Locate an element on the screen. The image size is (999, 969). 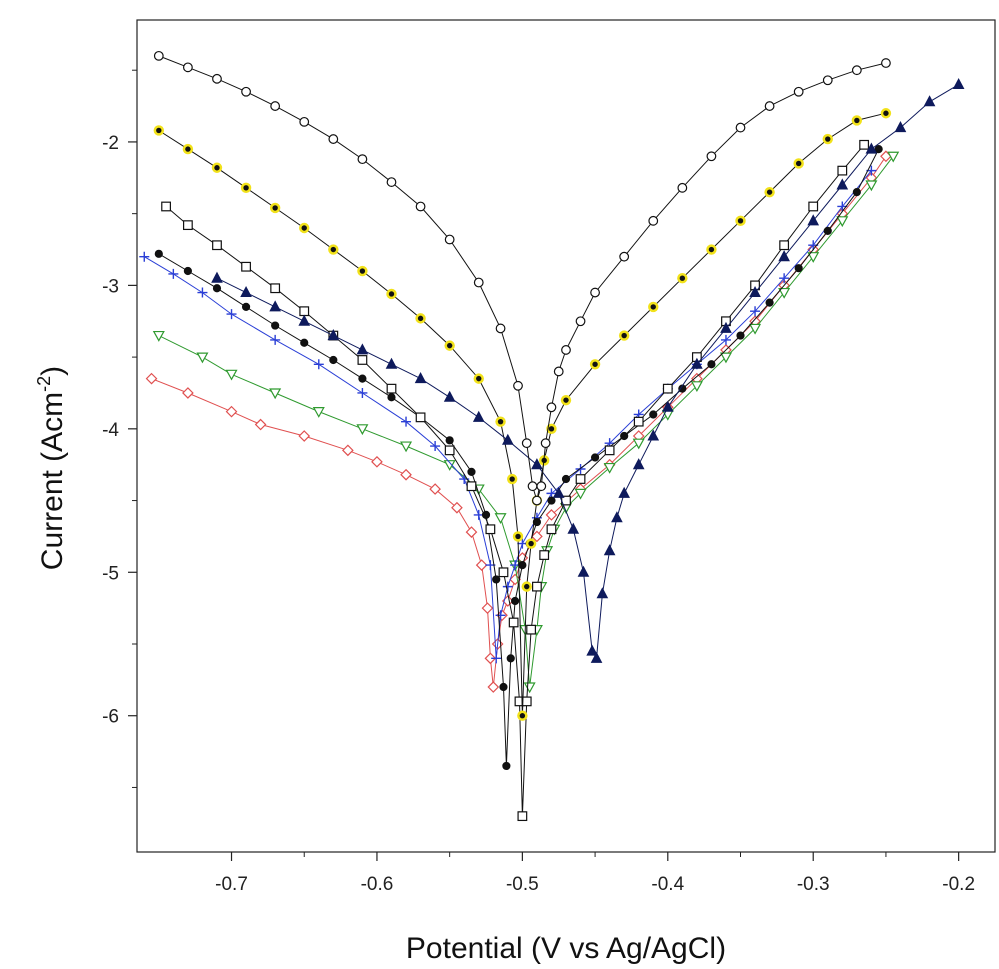
y-tick-label: -6 is located at coordinates (110, 717).